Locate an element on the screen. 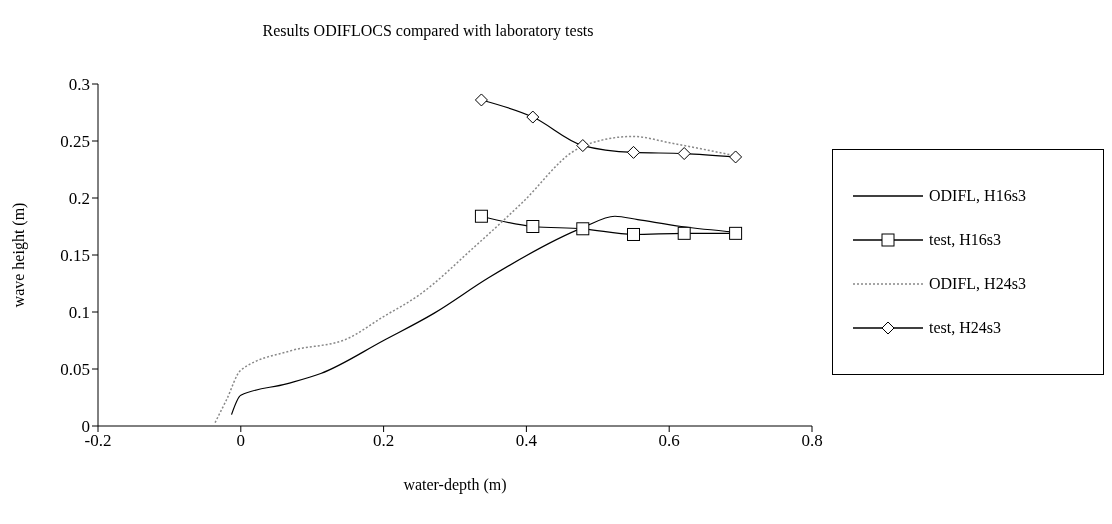 The image size is (1112, 524). x-tick-label: 0.8 is located at coordinates (812, 441).